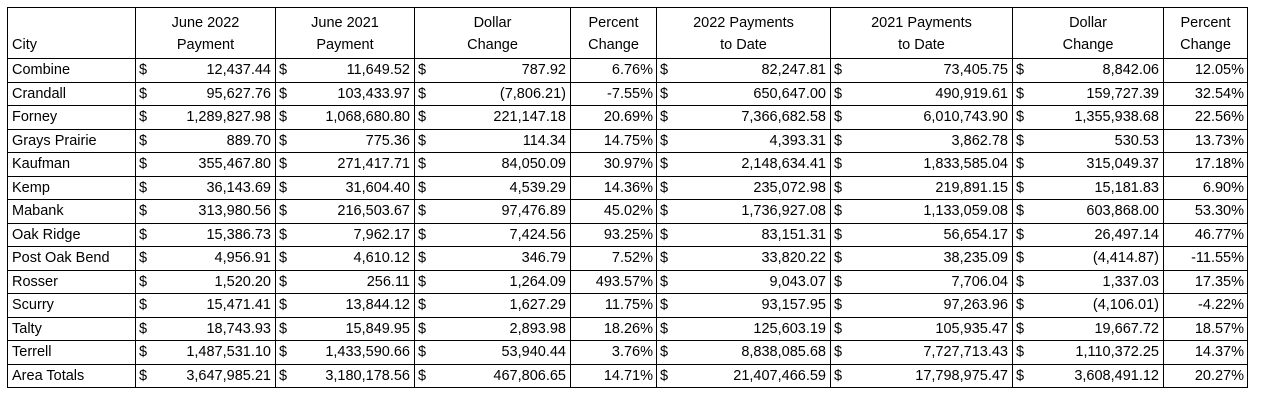 The height and width of the screenshot is (400, 1264). I want to click on percent-change-monthly-cell: 93.25%, so click(613, 234).